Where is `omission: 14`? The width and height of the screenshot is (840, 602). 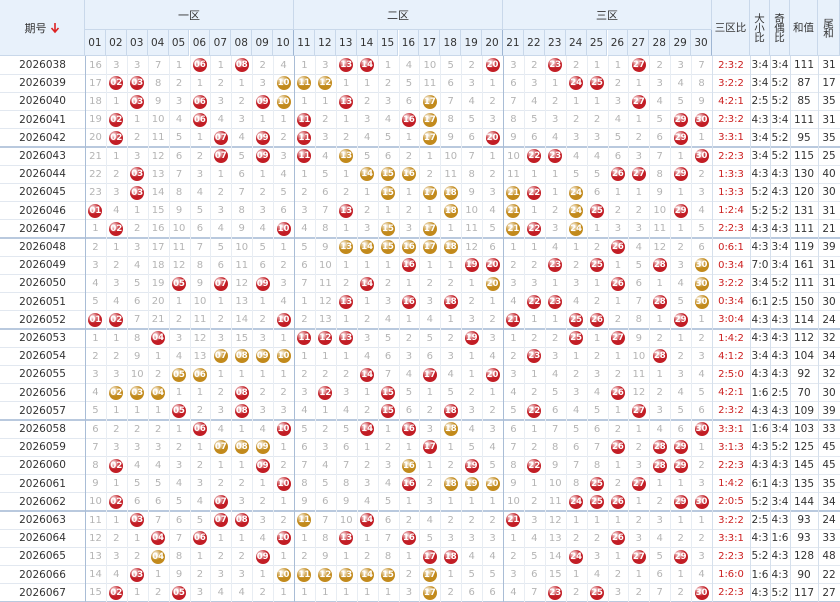 omission: 14 is located at coordinates (158, 192).